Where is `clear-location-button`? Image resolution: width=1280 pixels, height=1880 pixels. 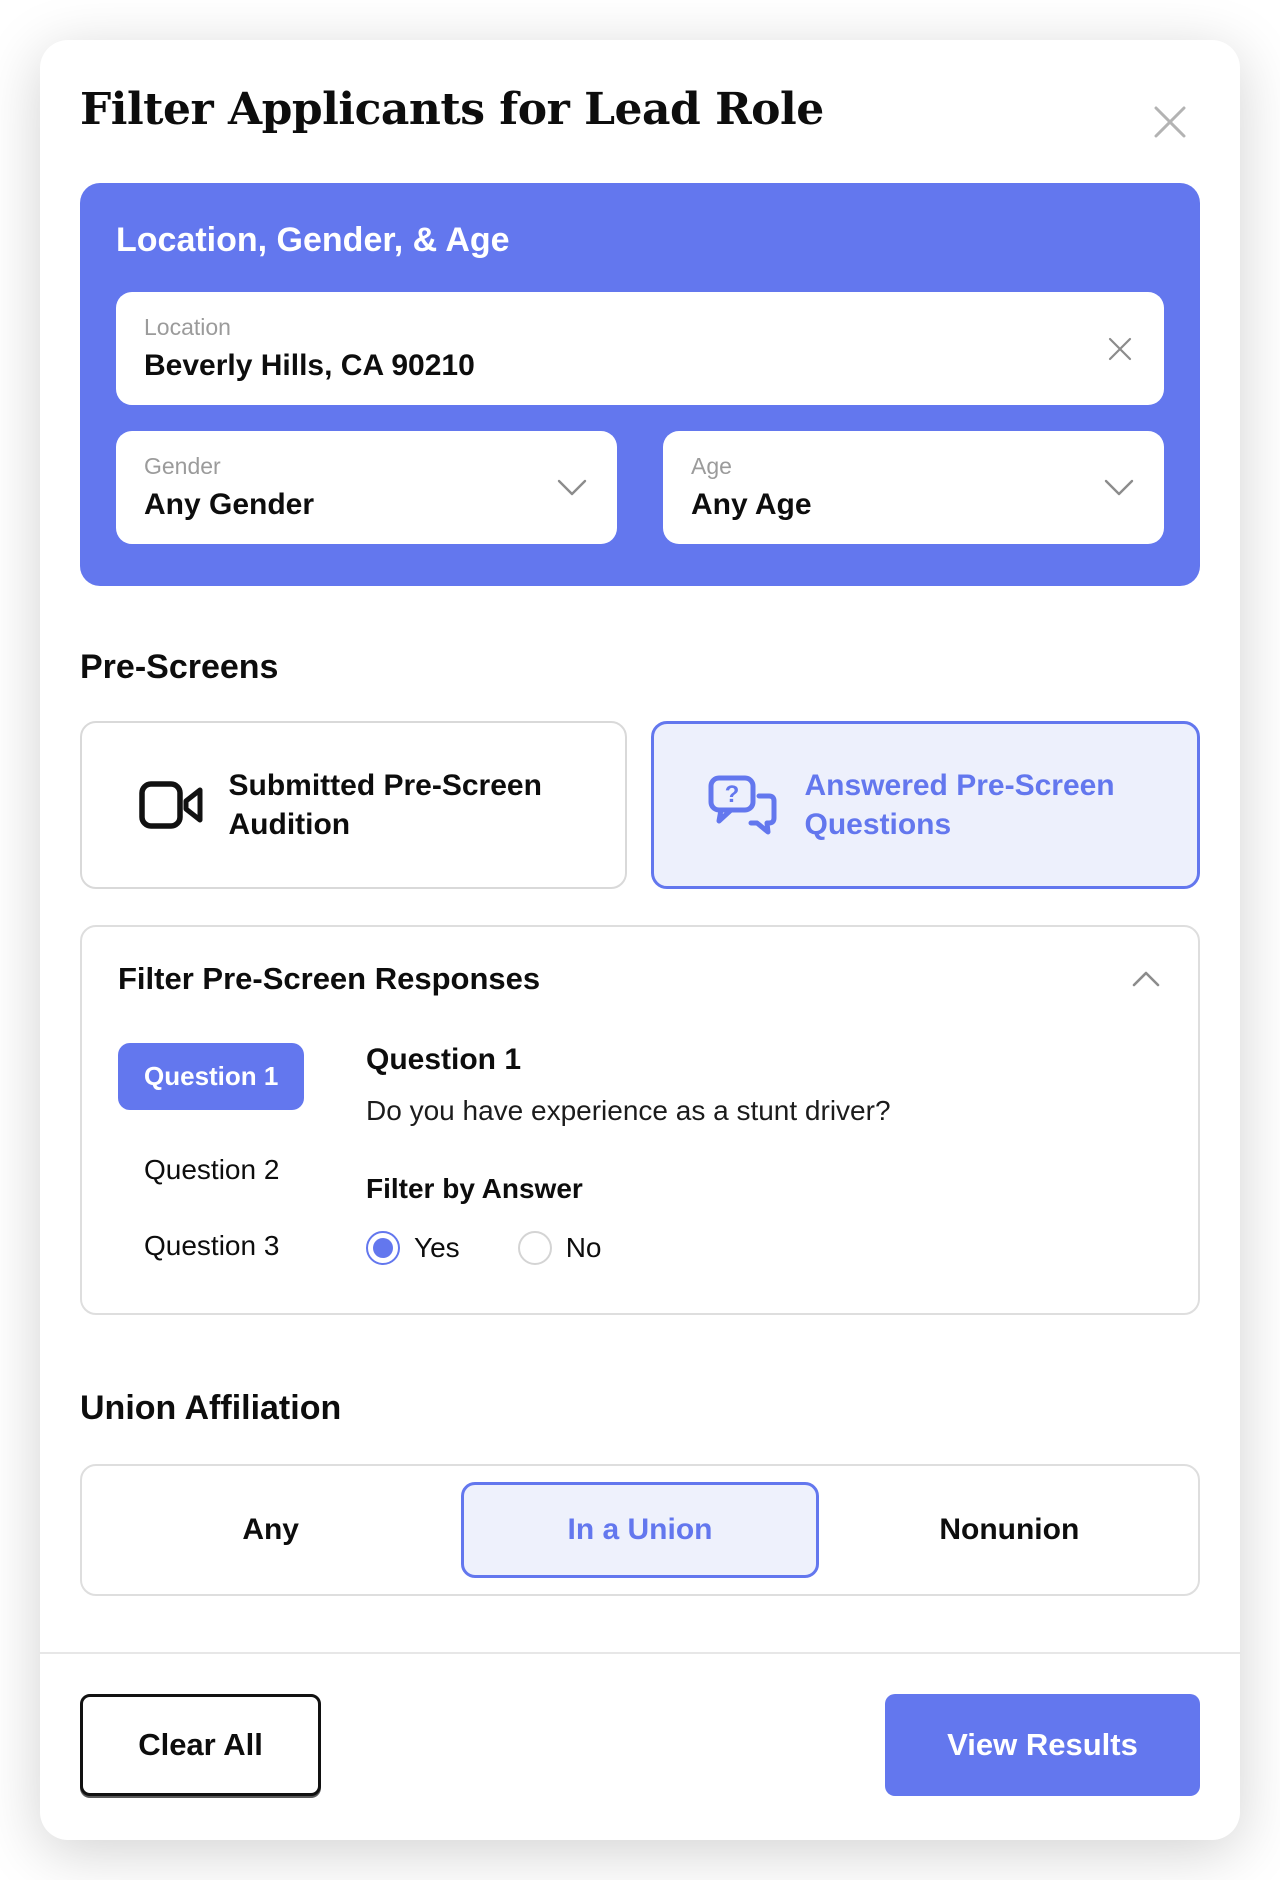 clear-location-button is located at coordinates (1120, 349).